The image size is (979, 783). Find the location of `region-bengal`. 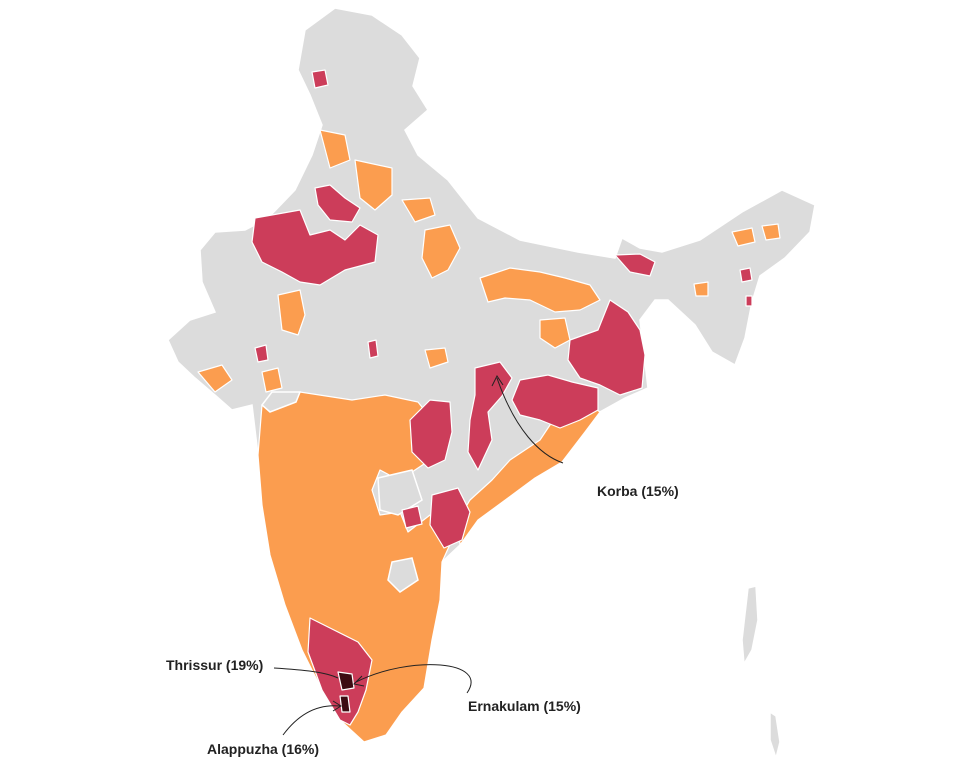

region-bengal is located at coordinates (606, 347).